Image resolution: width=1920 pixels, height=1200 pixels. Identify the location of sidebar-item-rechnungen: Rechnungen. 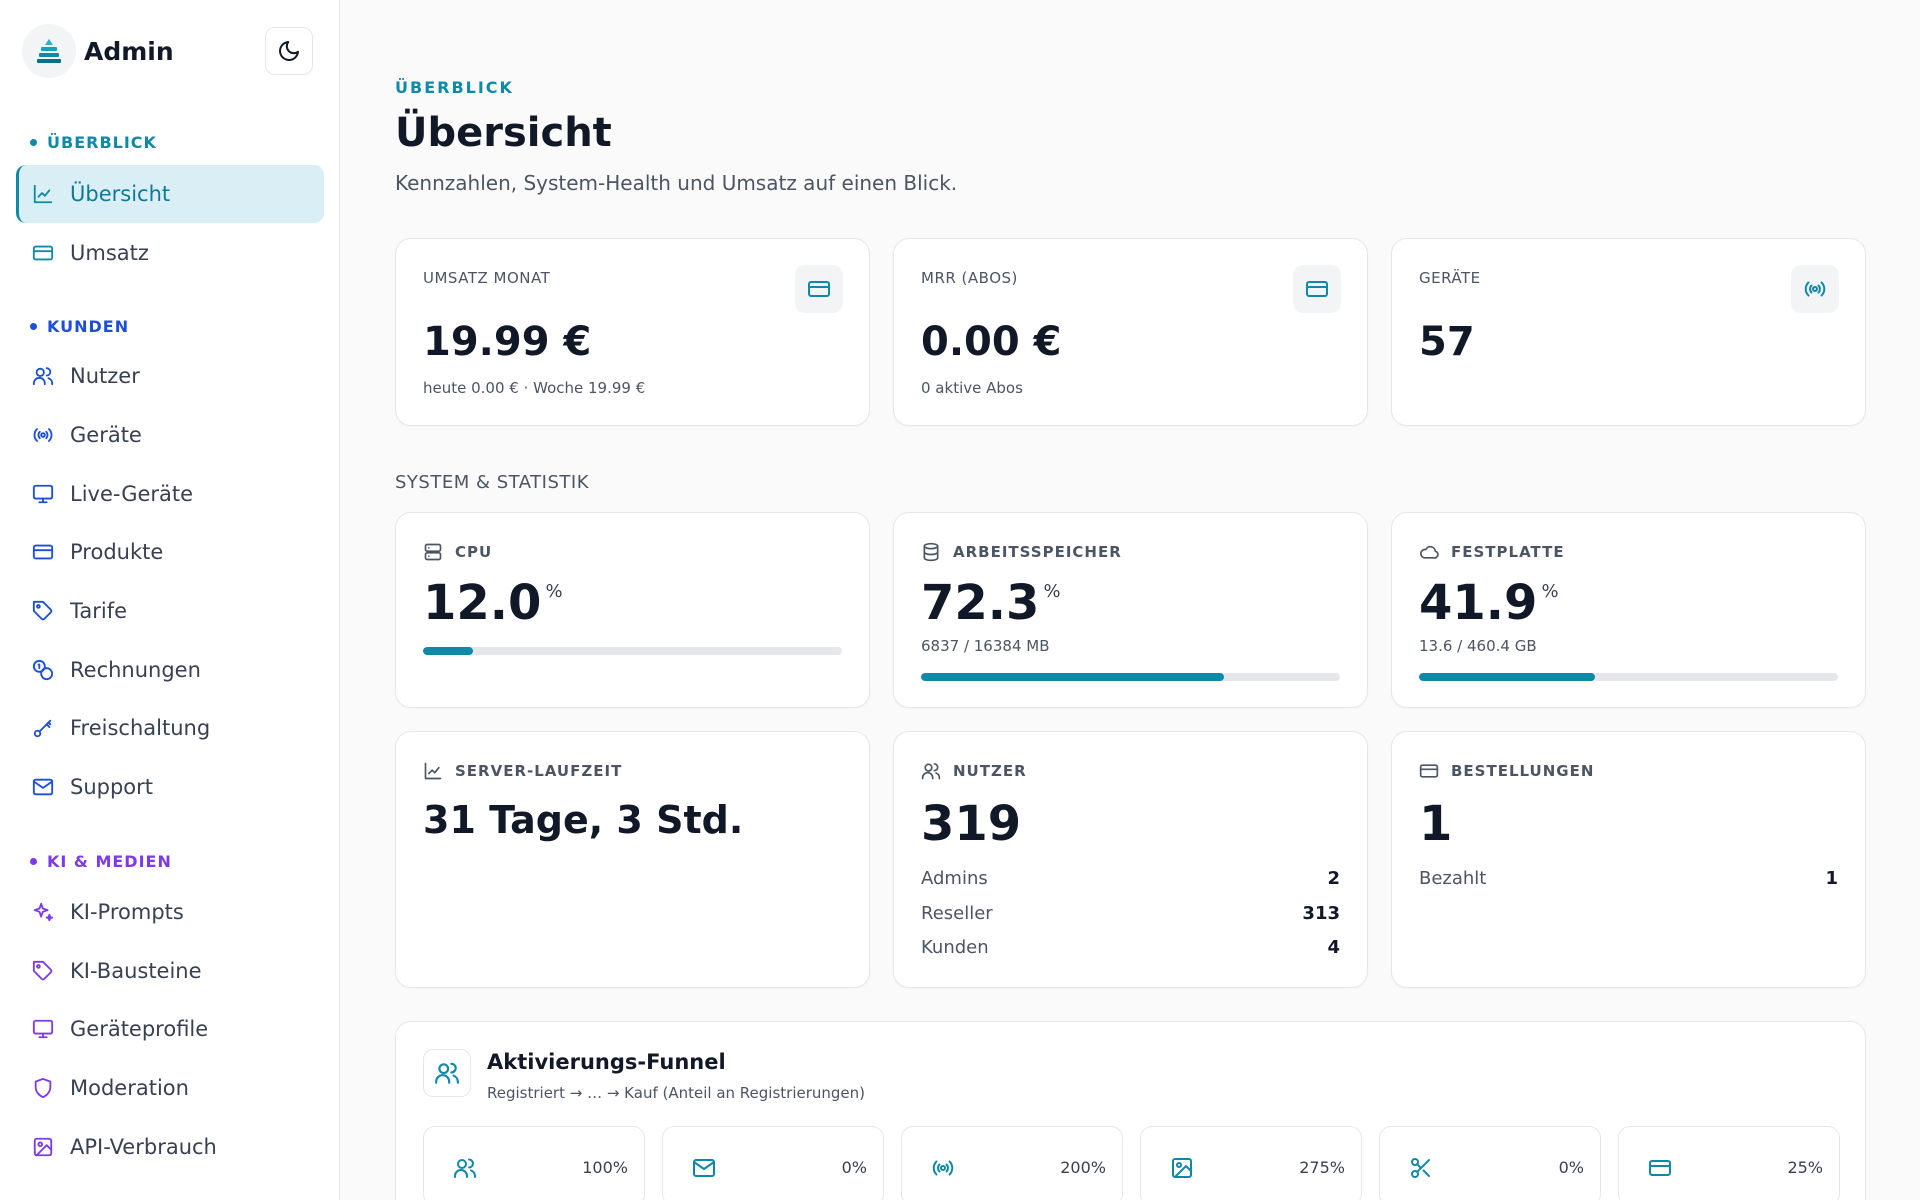
(170, 670).